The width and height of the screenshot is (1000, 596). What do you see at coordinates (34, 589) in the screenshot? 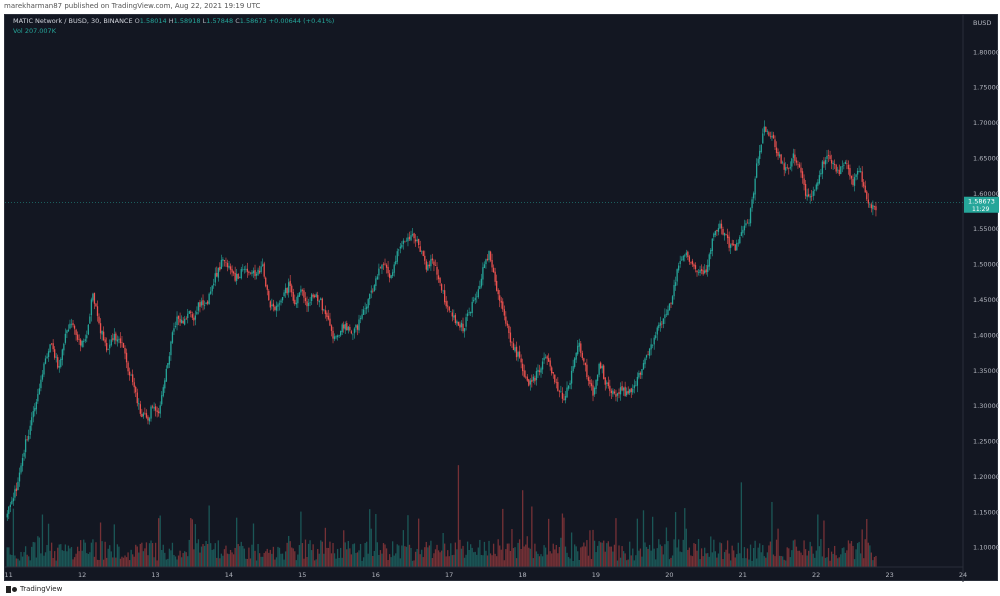
I see `tradingview-logo: TradingView` at bounding box center [34, 589].